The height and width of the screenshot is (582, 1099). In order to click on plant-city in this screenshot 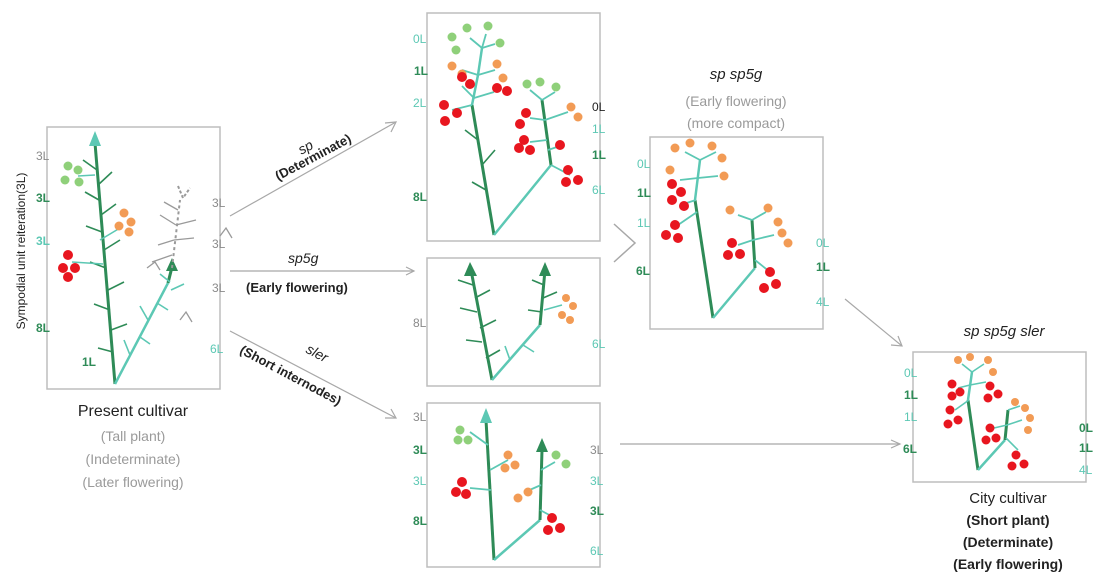, I will do `click(988, 412)`.